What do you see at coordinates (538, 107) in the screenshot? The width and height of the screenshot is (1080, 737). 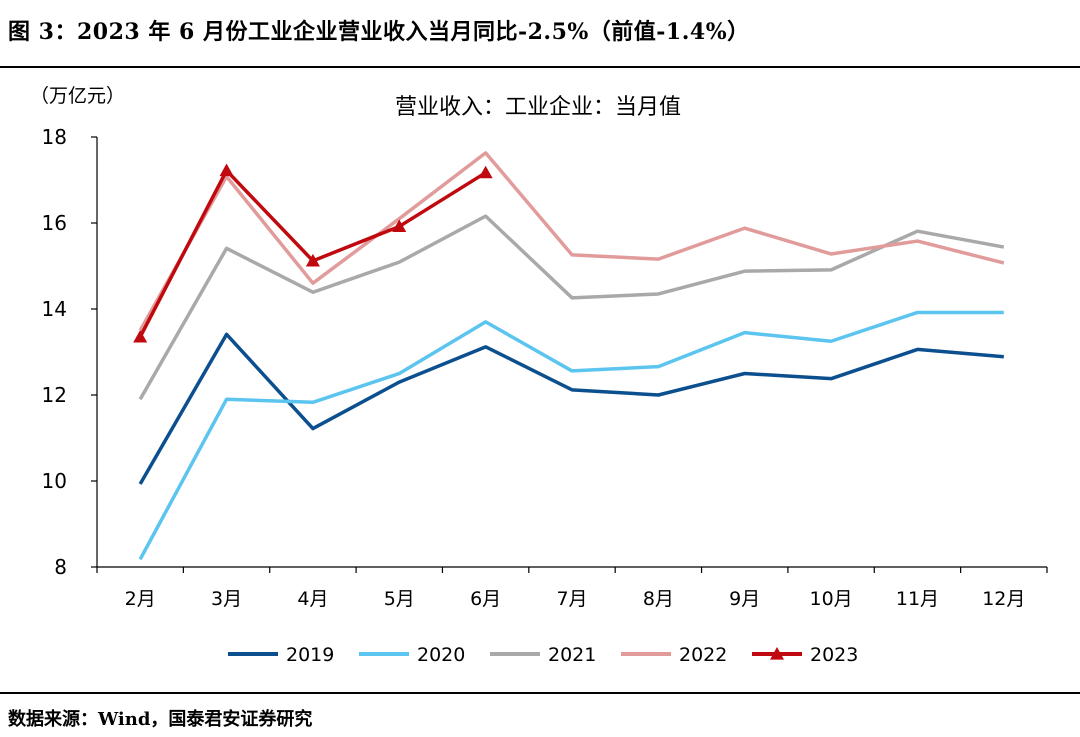 I see `chart-title: 营业收入：工业企业：当月值` at bounding box center [538, 107].